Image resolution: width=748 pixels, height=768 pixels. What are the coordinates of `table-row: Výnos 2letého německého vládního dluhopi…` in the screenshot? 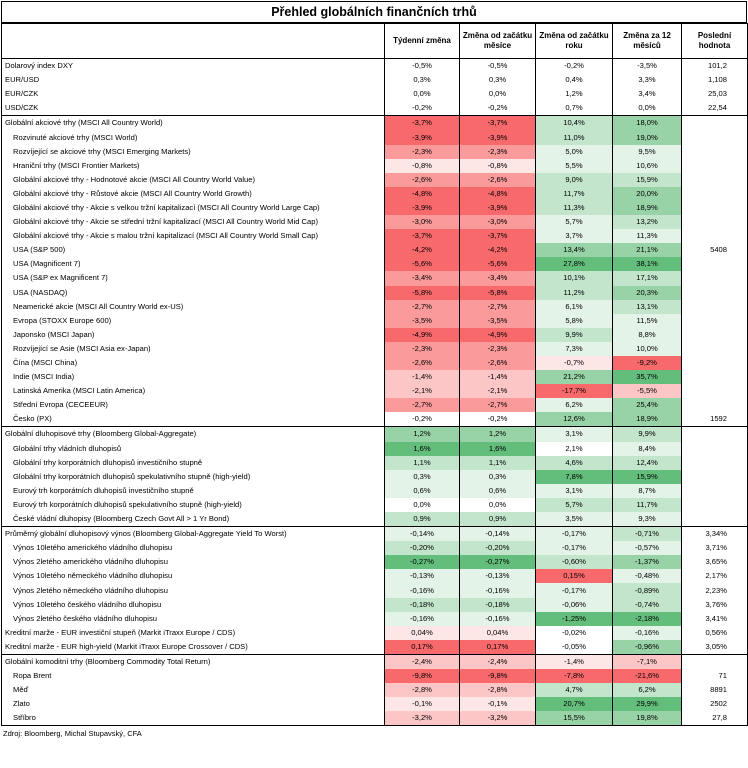 It's located at (374, 590).